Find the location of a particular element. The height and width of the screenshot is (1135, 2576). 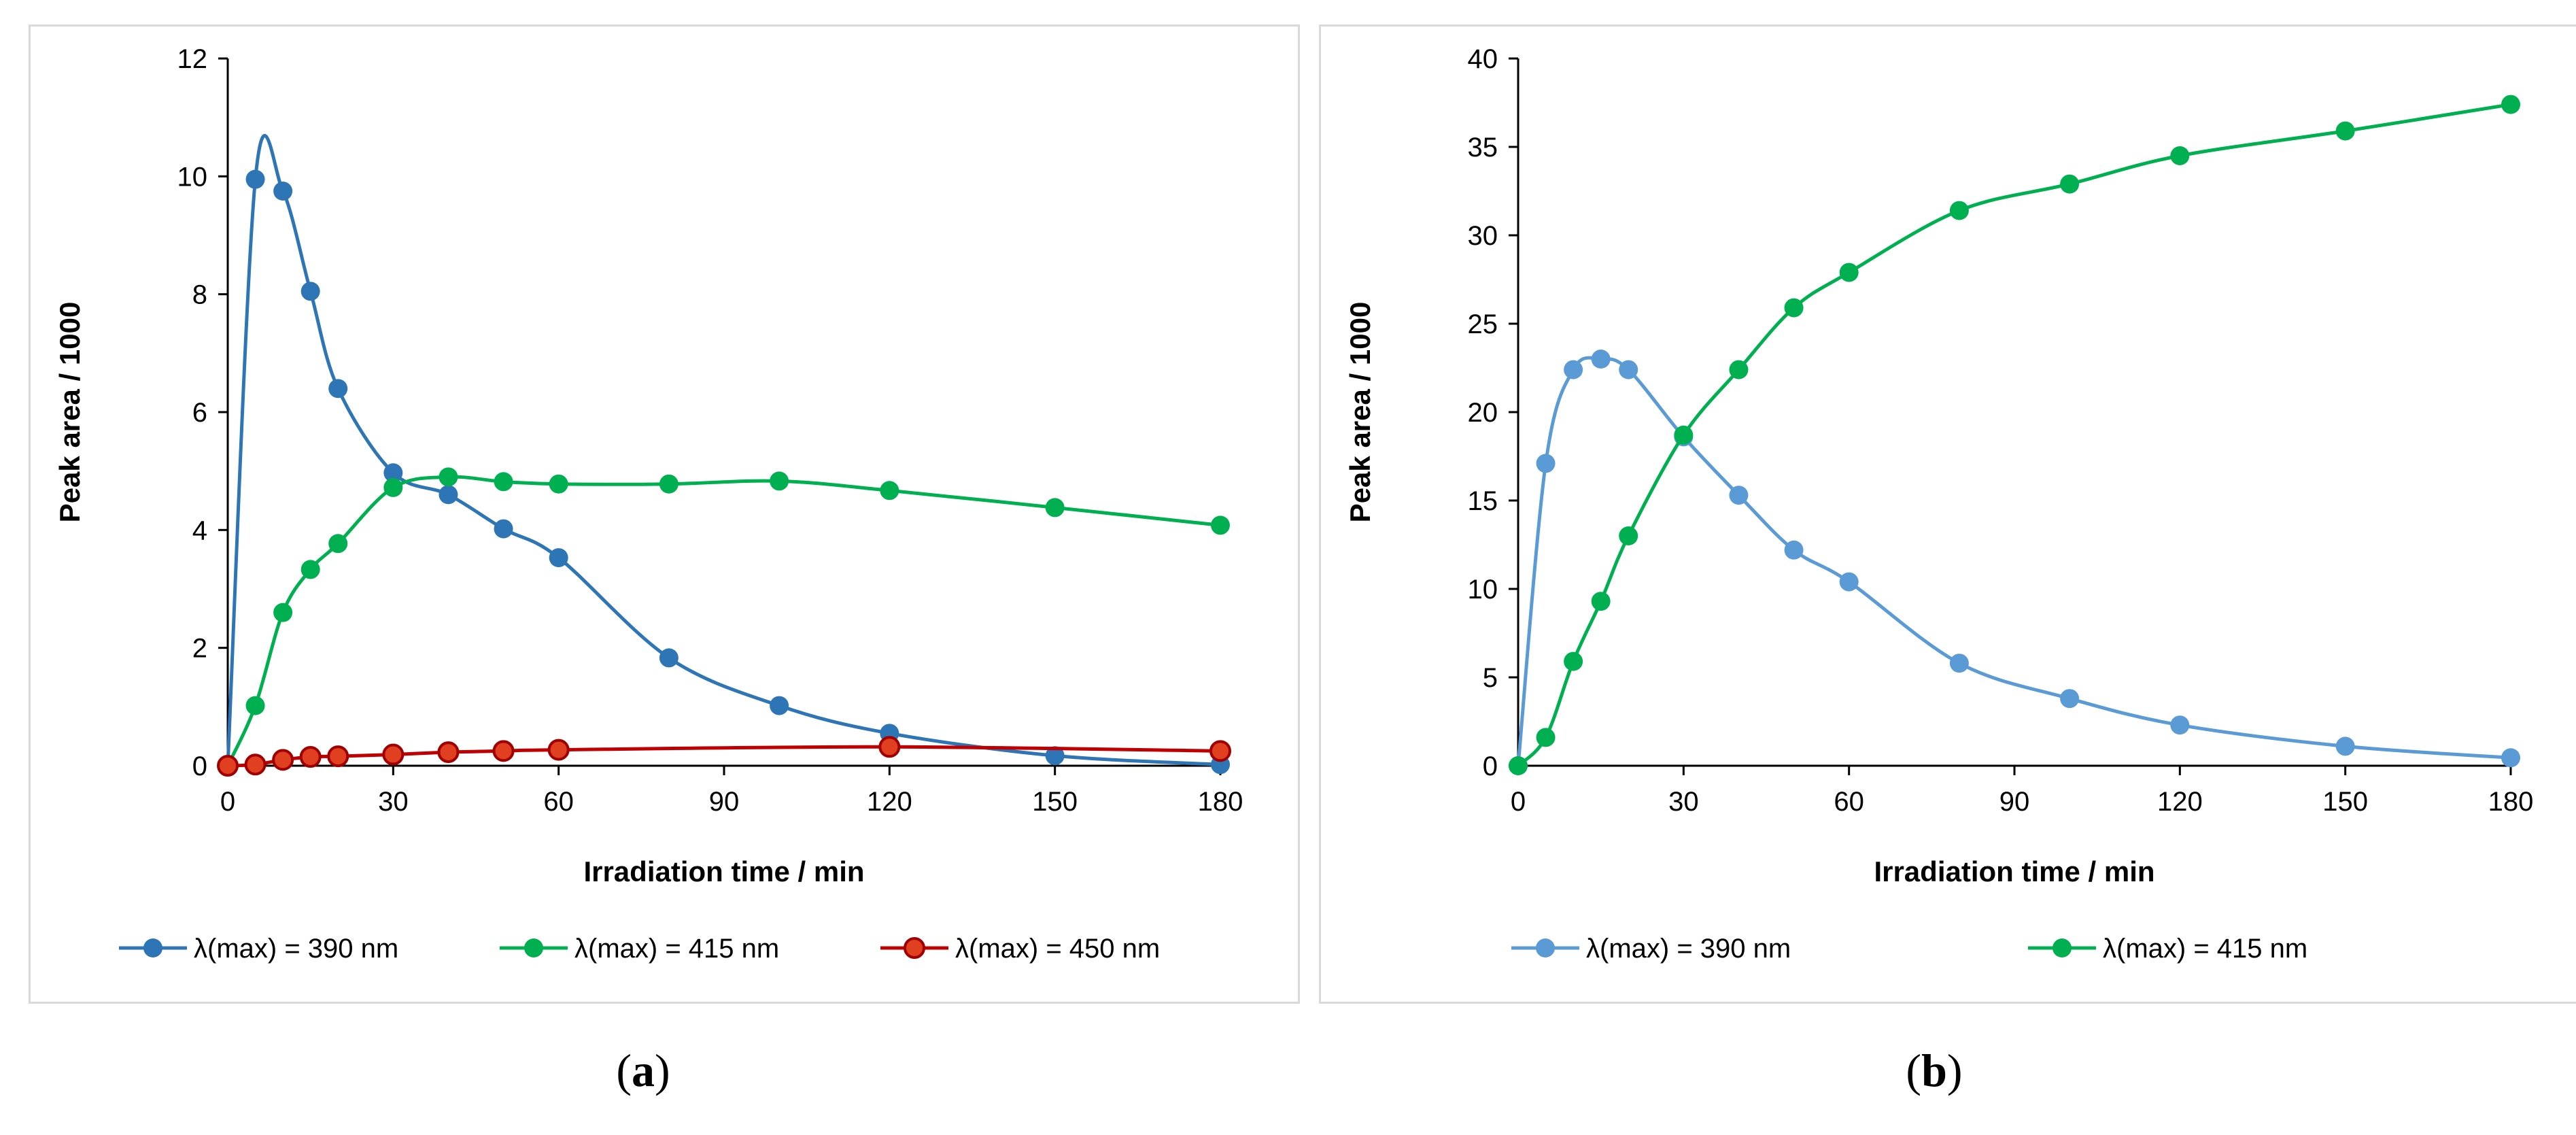

chart-a-legend-label-2: λ(max) = 415 nm is located at coordinates (676, 949).